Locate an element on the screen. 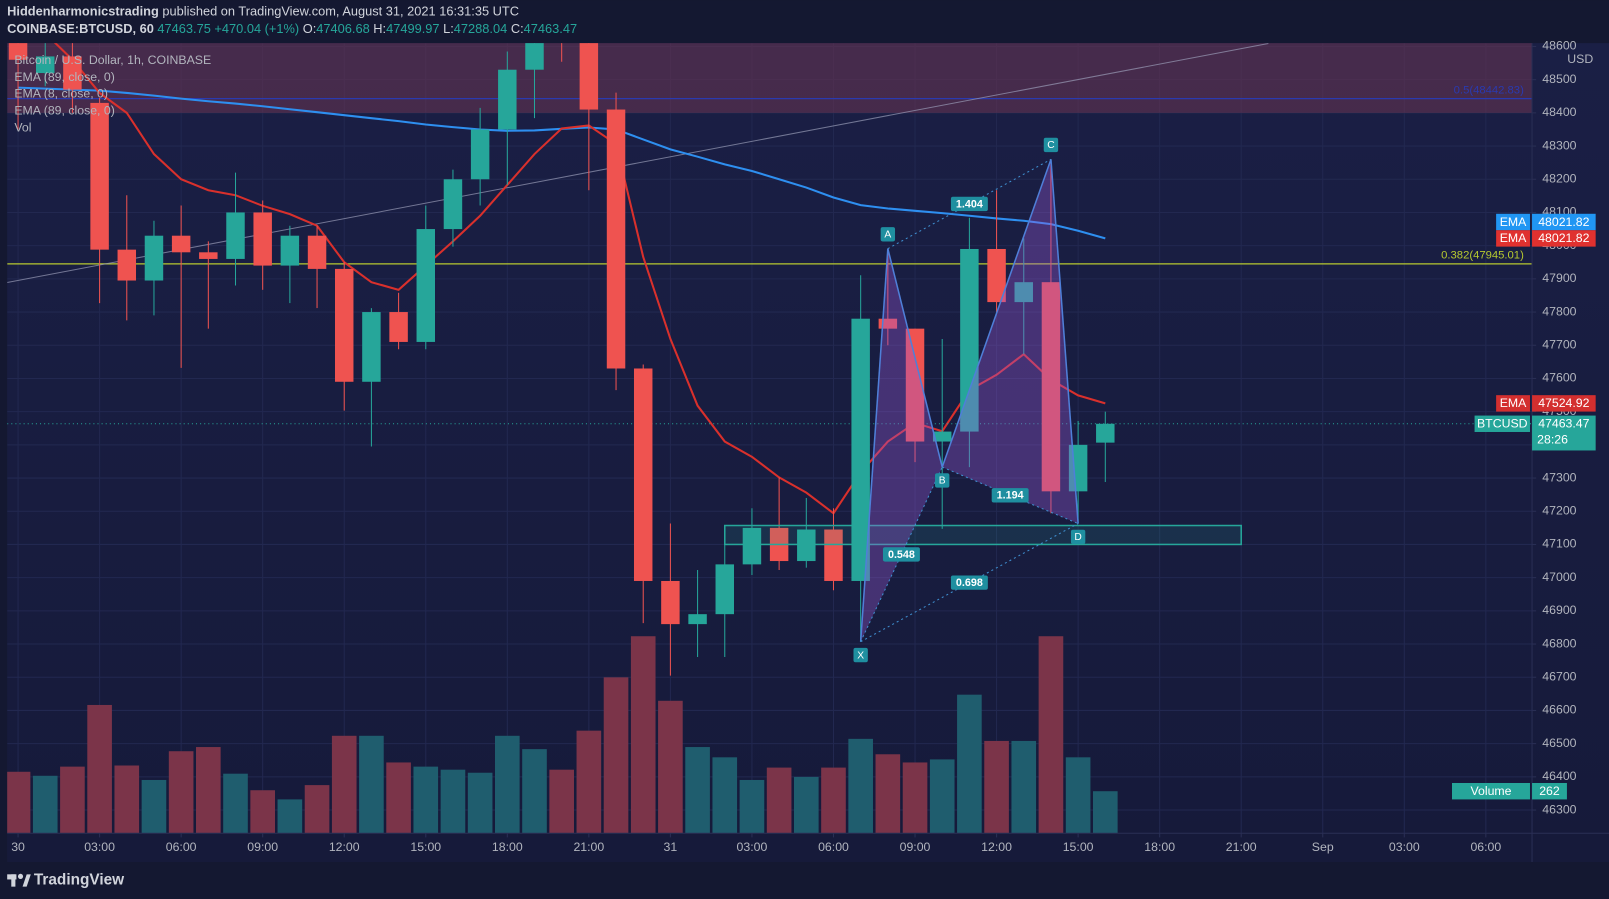  ohlc-value: 47288.04 is located at coordinates (480, 28).